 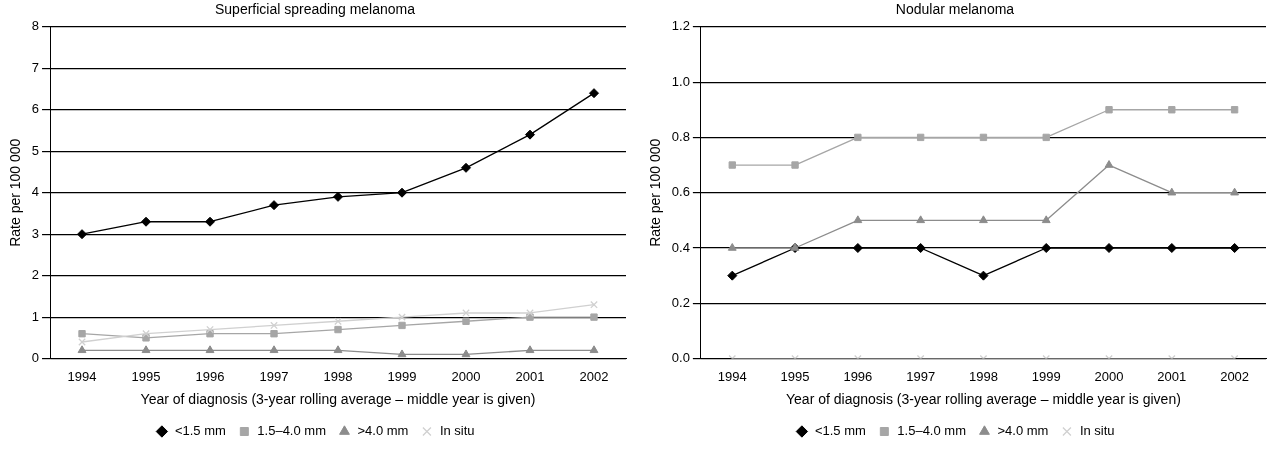 What do you see at coordinates (680, 192) in the screenshot?
I see `y-tick-label: 0.6` at bounding box center [680, 192].